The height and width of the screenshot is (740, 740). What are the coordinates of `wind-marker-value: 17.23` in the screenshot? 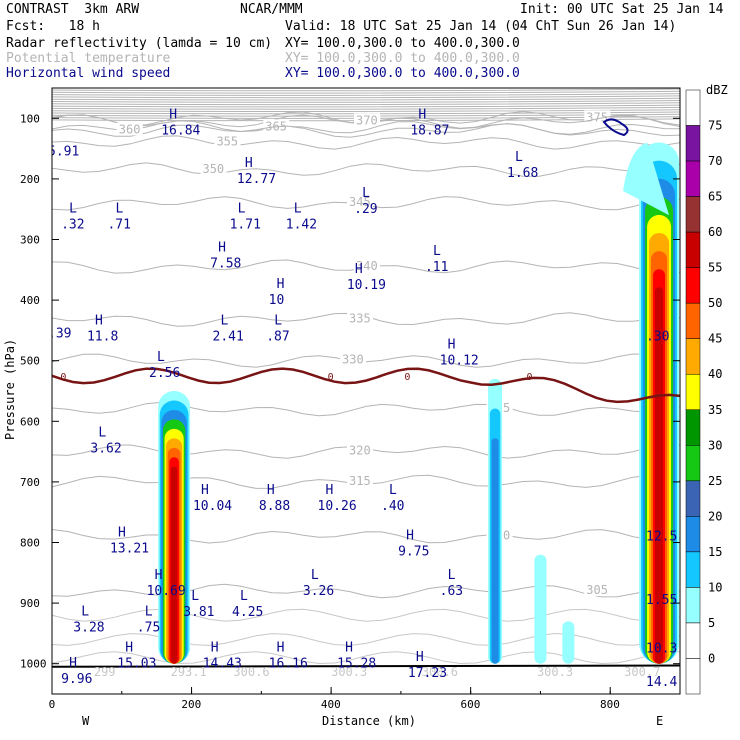 It's located at (427, 673).